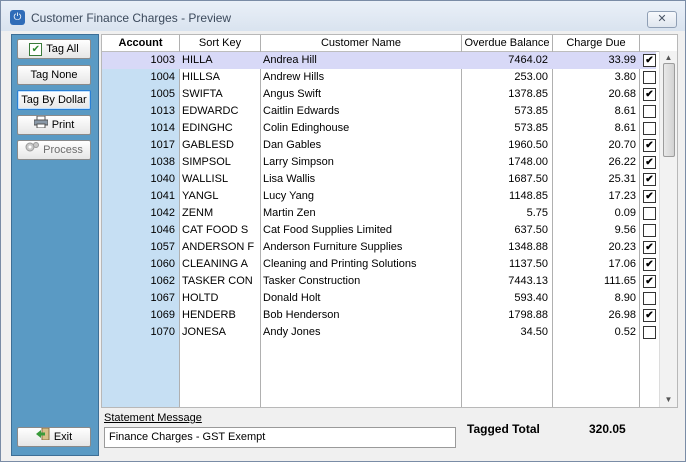 The image size is (686, 462). I want to click on table-row: 1069 HENDERB Bob Henderson 1798.88 26.98 ✔, so click(379, 315).